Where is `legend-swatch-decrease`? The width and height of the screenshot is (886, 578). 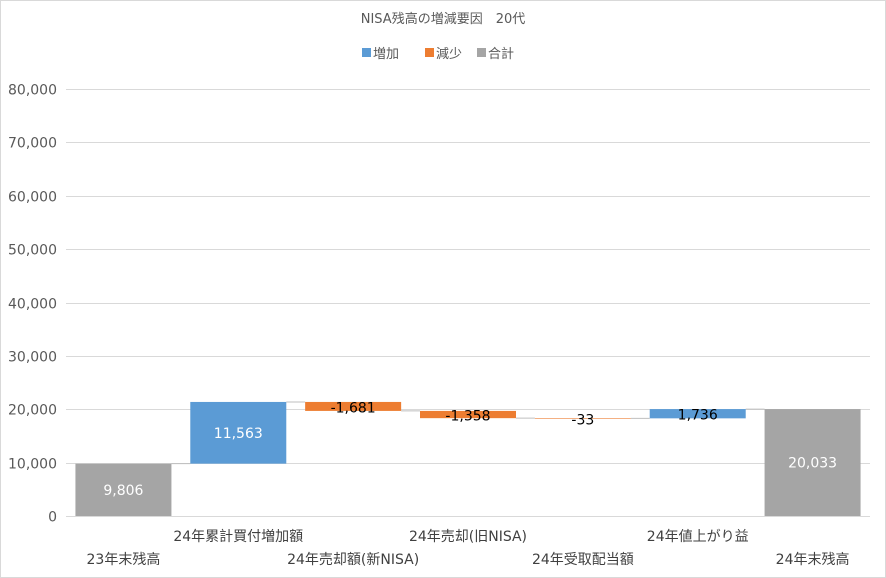 legend-swatch-decrease is located at coordinates (429, 52).